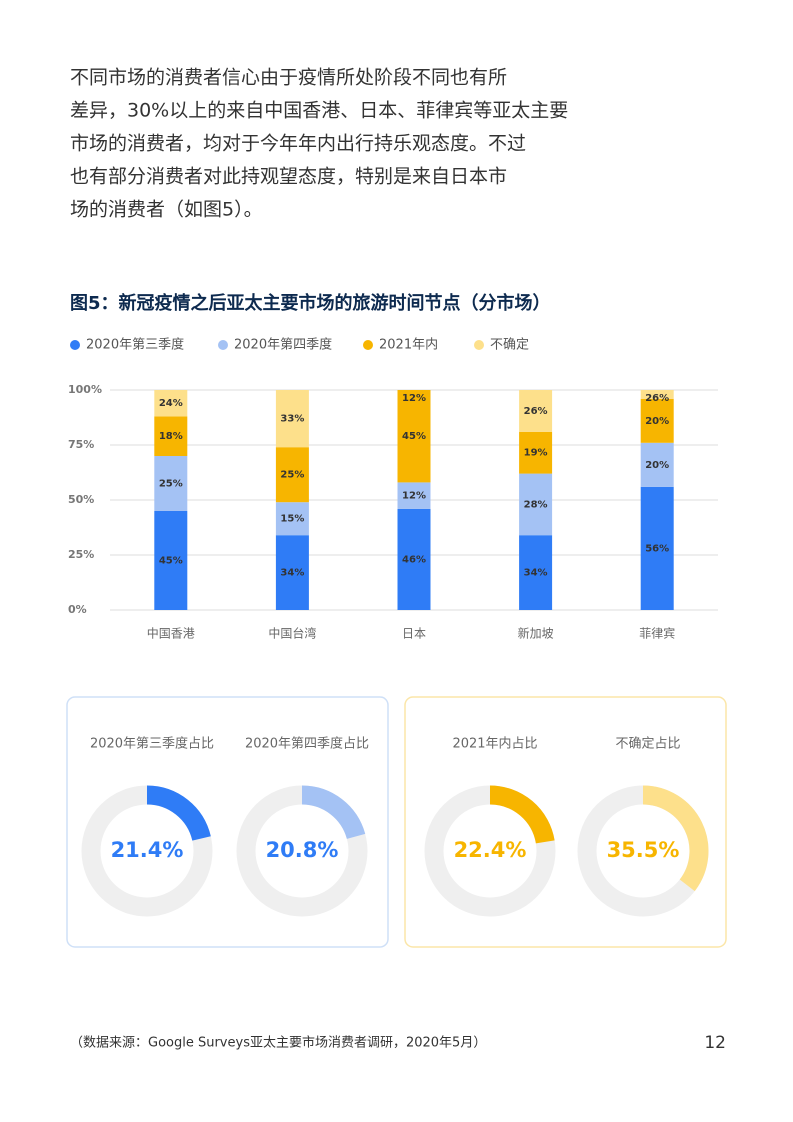 This screenshot has height=1122, width=793. Describe the element at coordinates (147, 850) in the screenshot. I see `donut-value: 21.4%` at that location.